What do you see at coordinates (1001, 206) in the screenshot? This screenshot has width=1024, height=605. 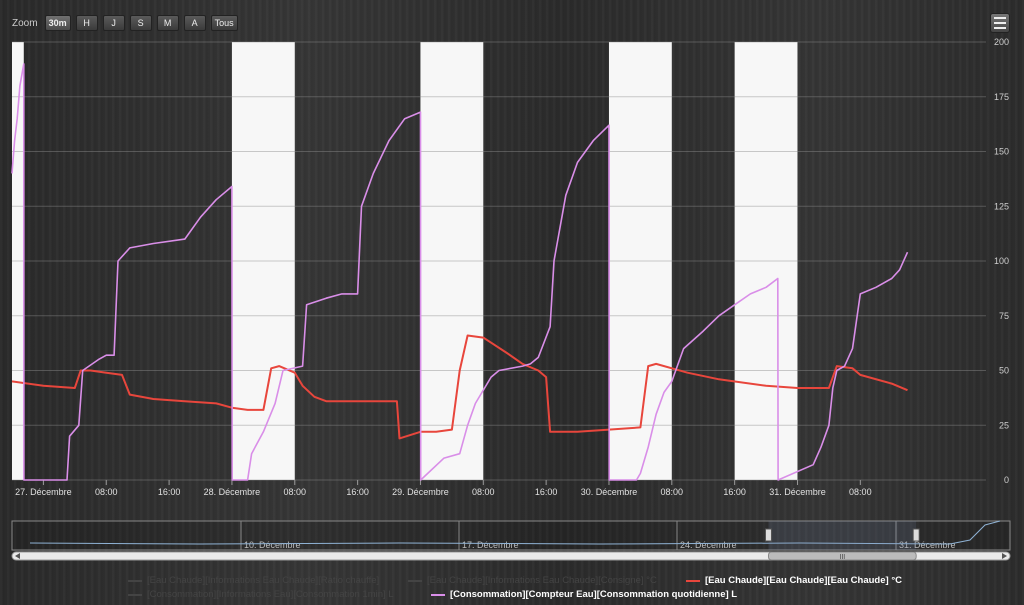 I see `y-tick-label: 125` at bounding box center [1001, 206].